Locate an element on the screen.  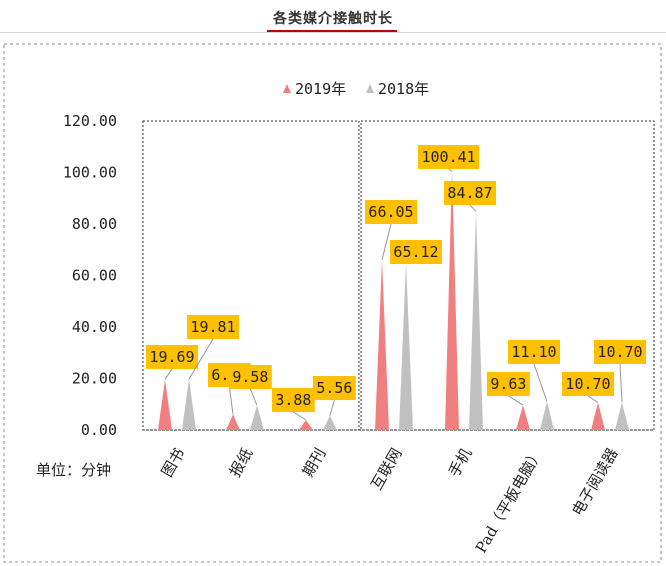
y-tick-label: 40.00 is located at coordinates (94, 327).